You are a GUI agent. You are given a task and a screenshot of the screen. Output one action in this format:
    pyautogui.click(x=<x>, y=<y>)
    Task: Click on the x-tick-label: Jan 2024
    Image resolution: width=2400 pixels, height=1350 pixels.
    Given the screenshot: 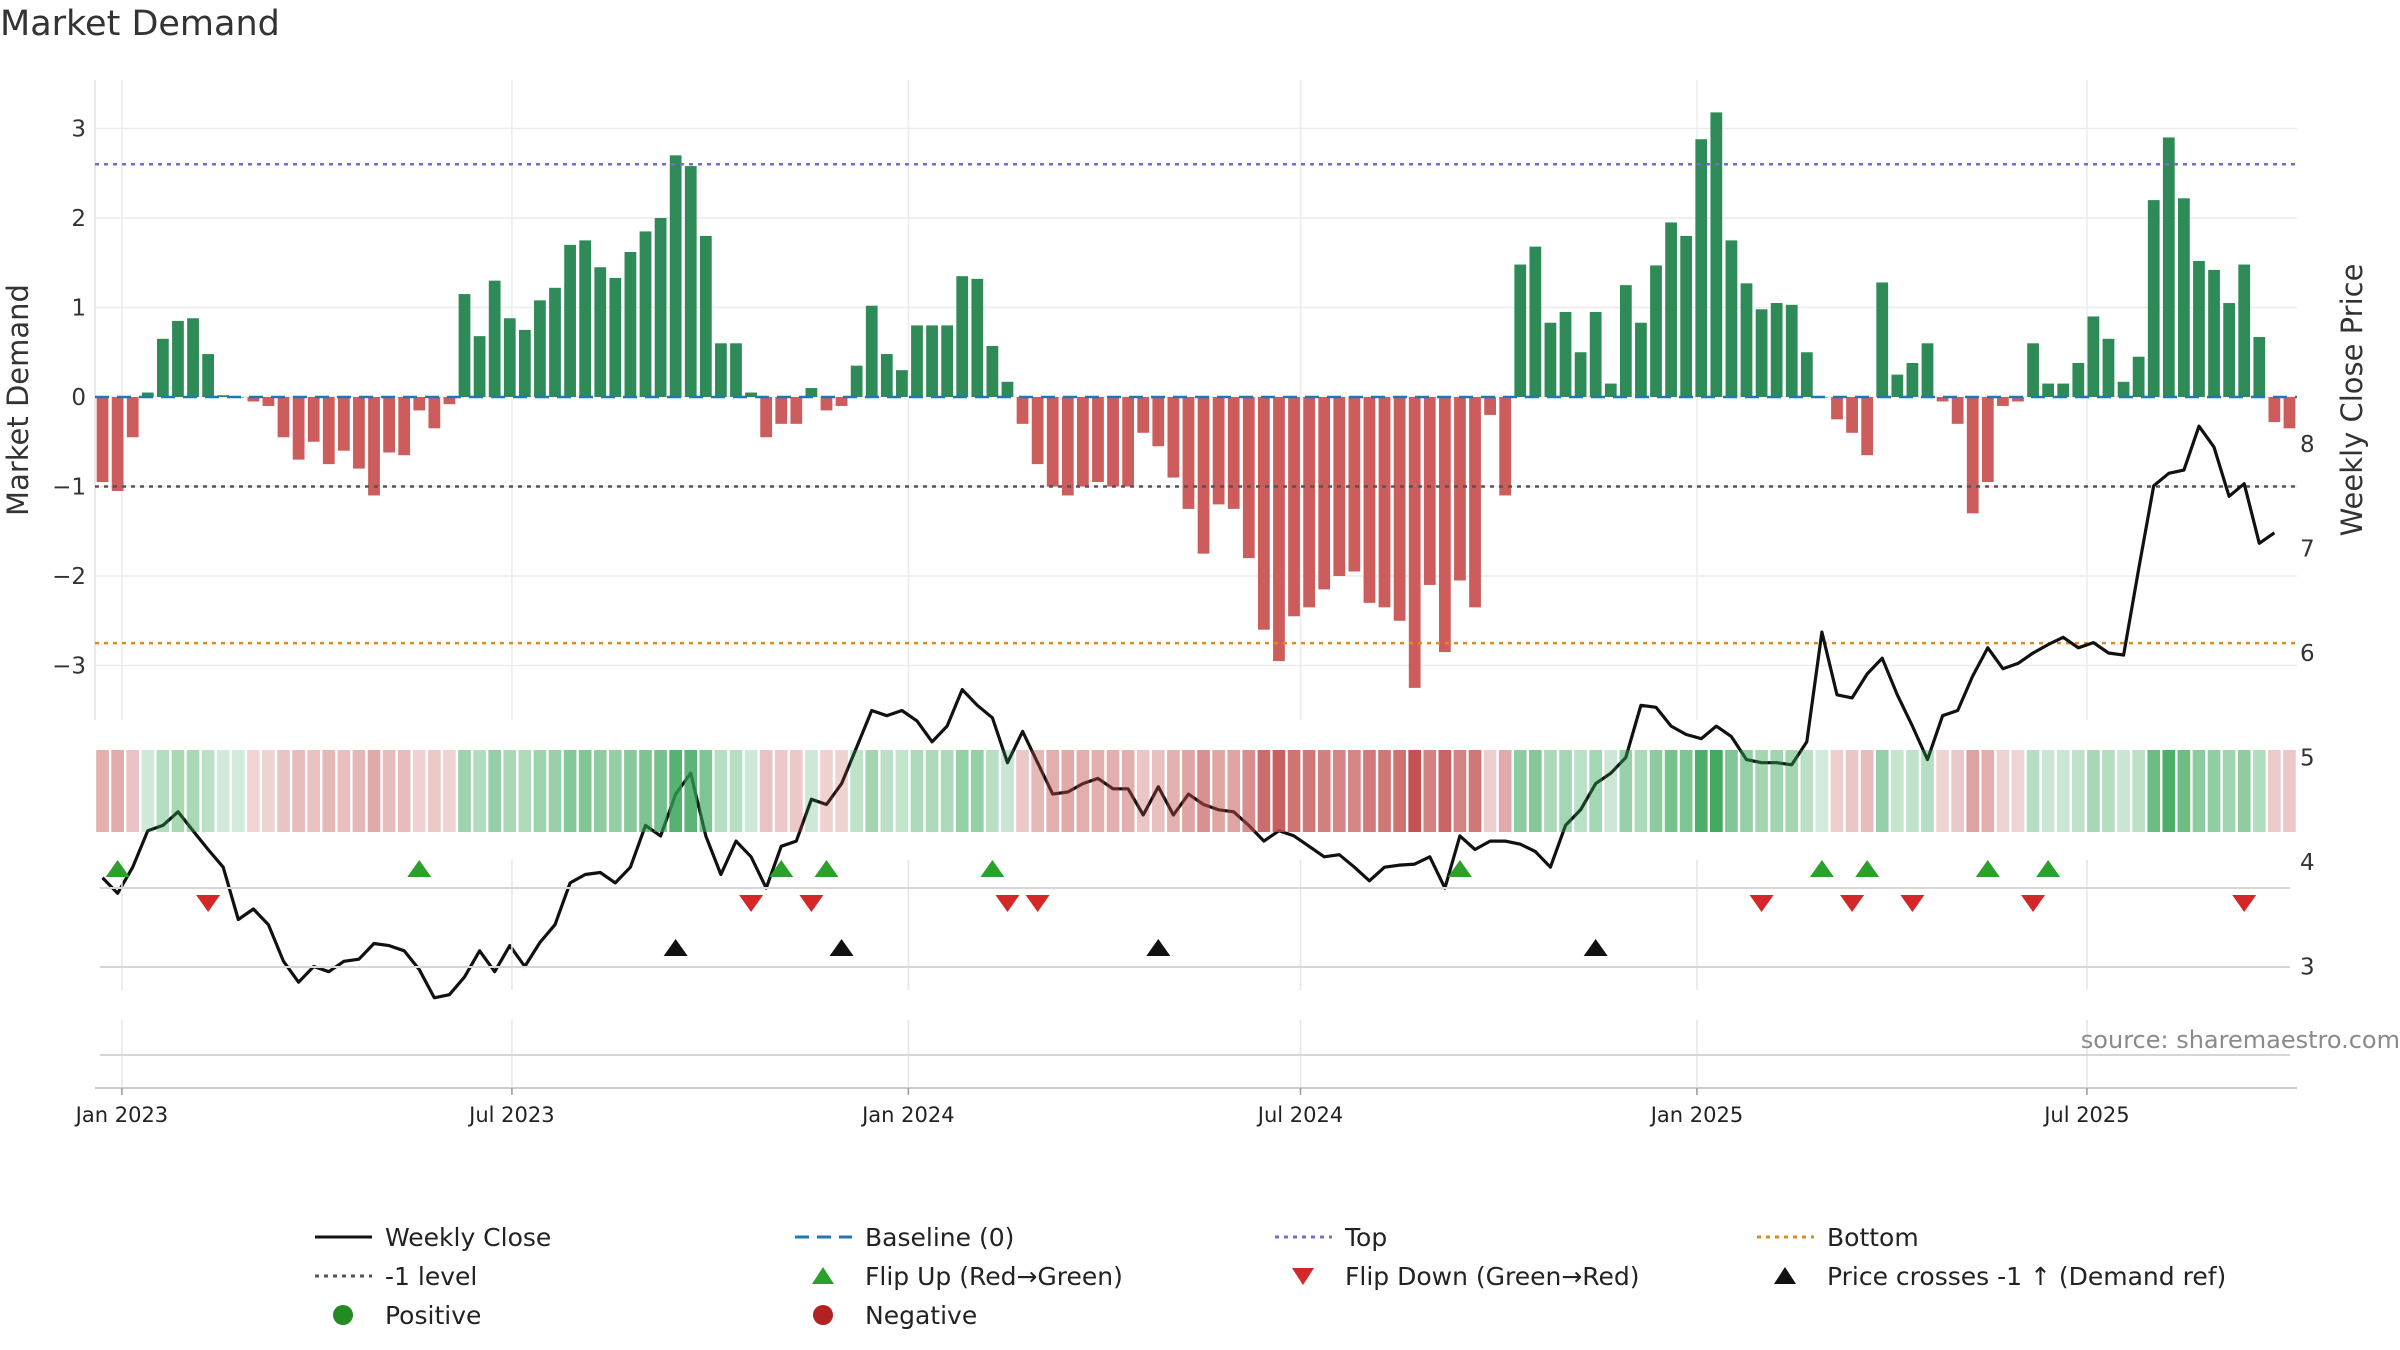 What is the action you would take?
    pyautogui.click(x=907, y=1115)
    